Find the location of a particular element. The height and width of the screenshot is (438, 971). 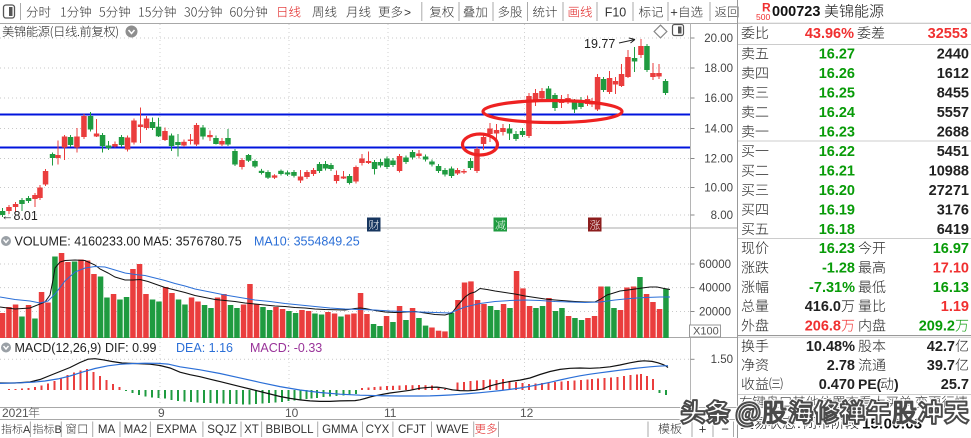

svg-text: ←8.01 is located at coordinates (19, 216).